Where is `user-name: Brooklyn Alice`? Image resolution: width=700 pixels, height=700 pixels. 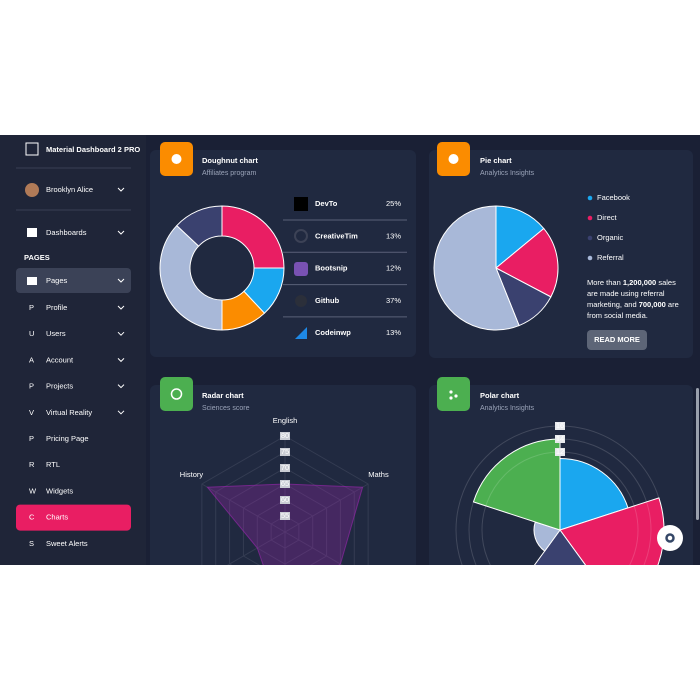 user-name: Brooklyn Alice is located at coordinates (69, 189).